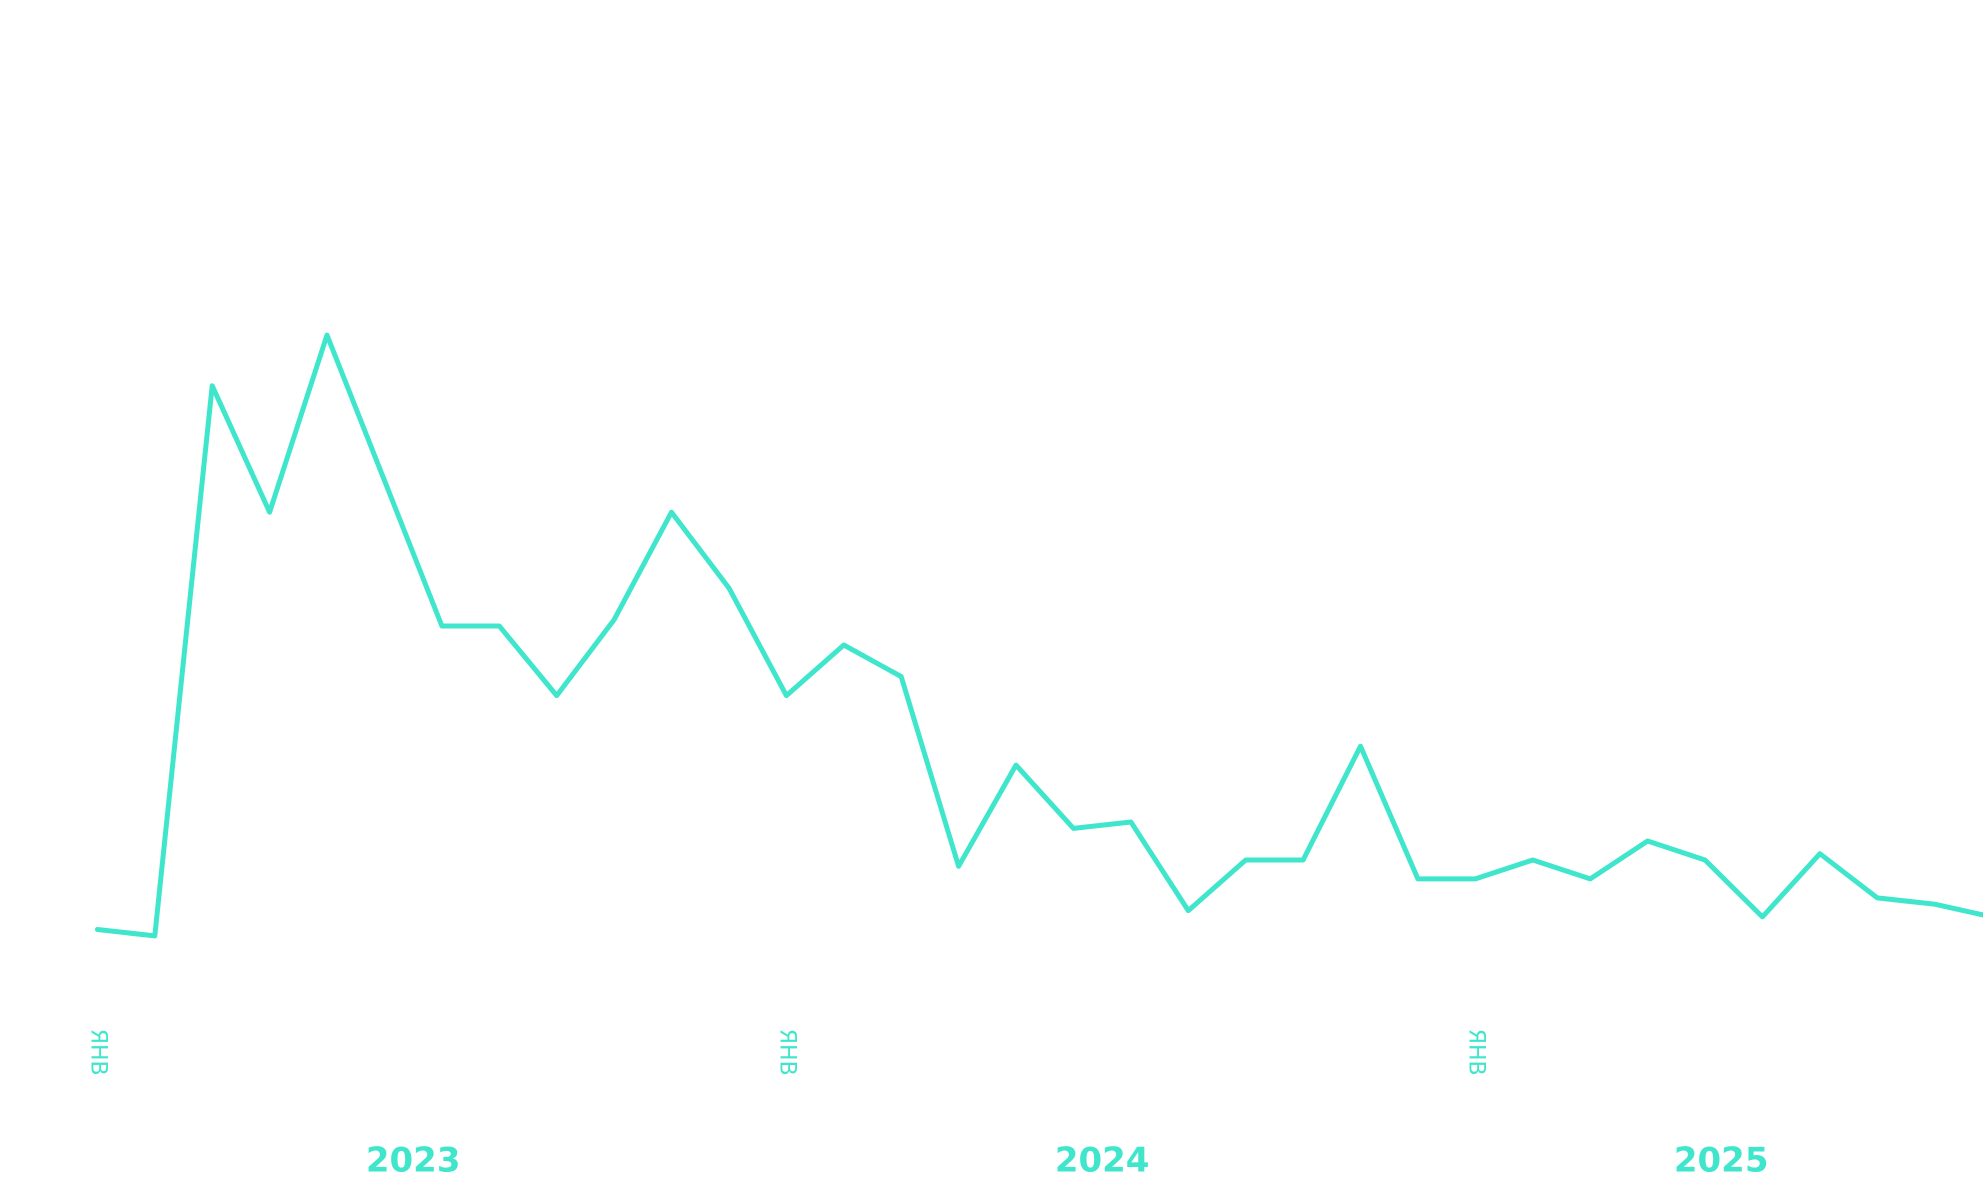 This screenshot has width=1983, height=1182. I want to click on year-label: 2025, so click(1721, 1161).